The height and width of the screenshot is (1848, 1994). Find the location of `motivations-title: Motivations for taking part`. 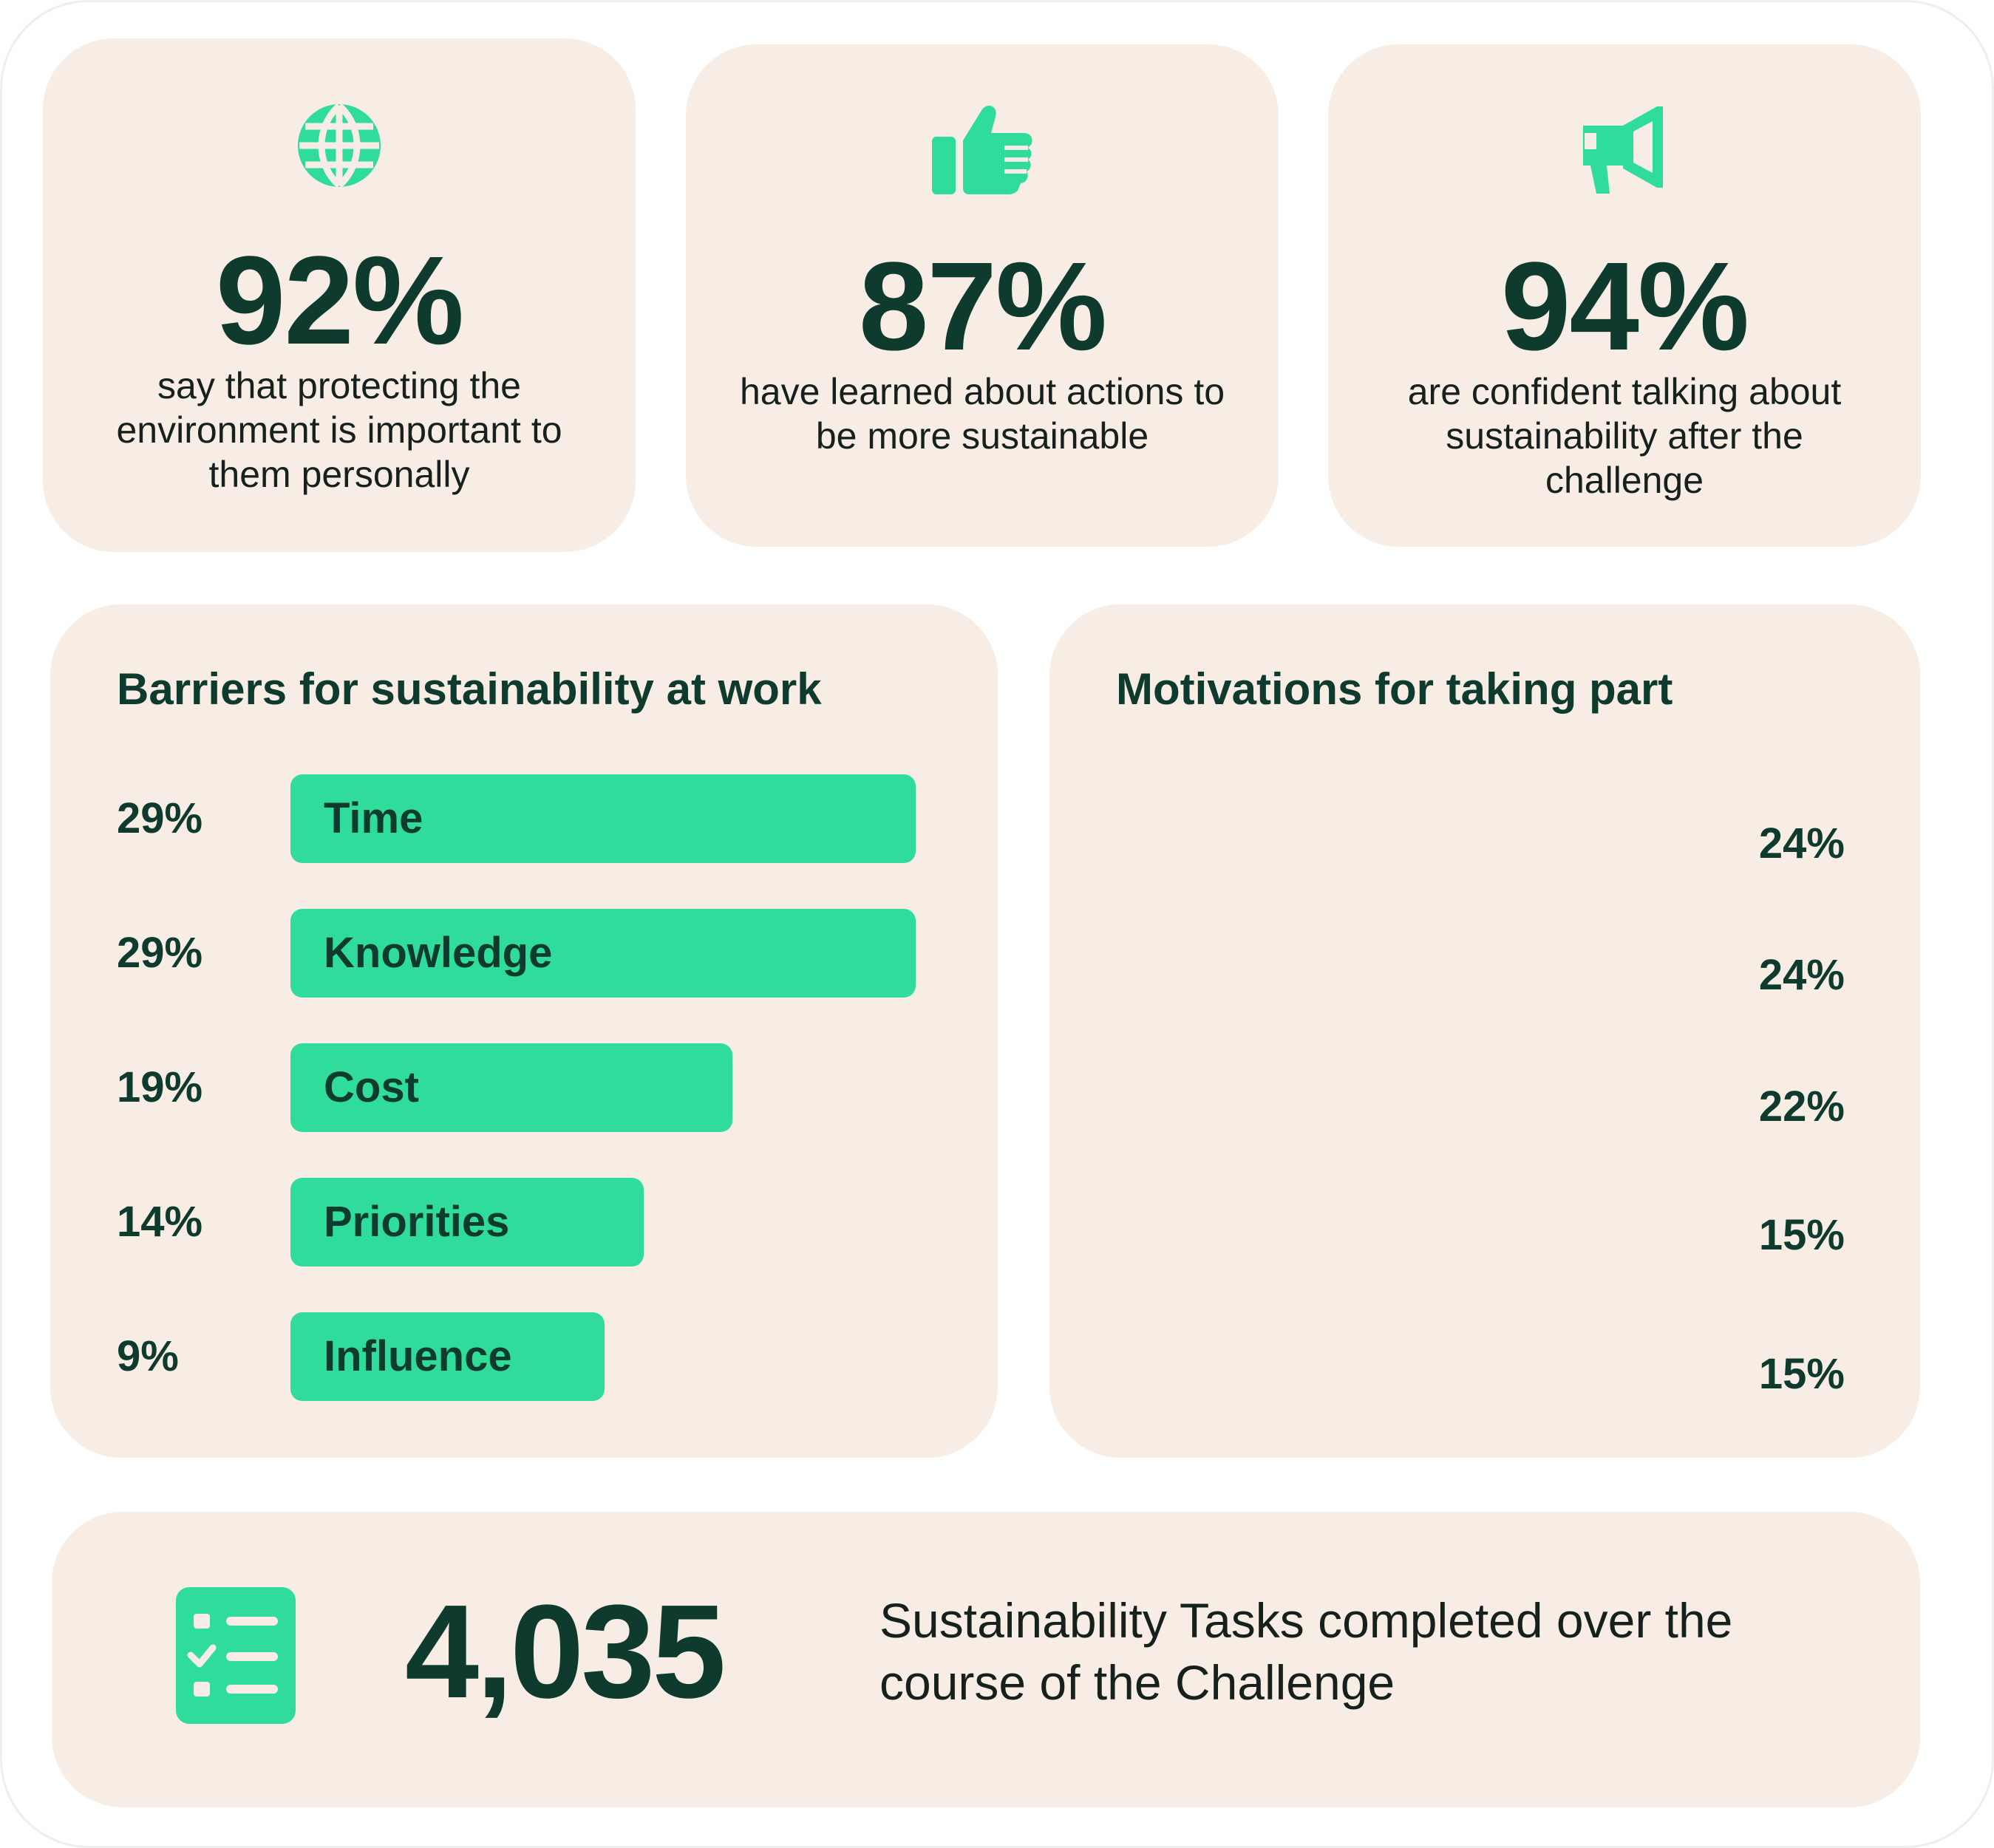

motivations-title: Motivations for taking part is located at coordinates (1394, 689).